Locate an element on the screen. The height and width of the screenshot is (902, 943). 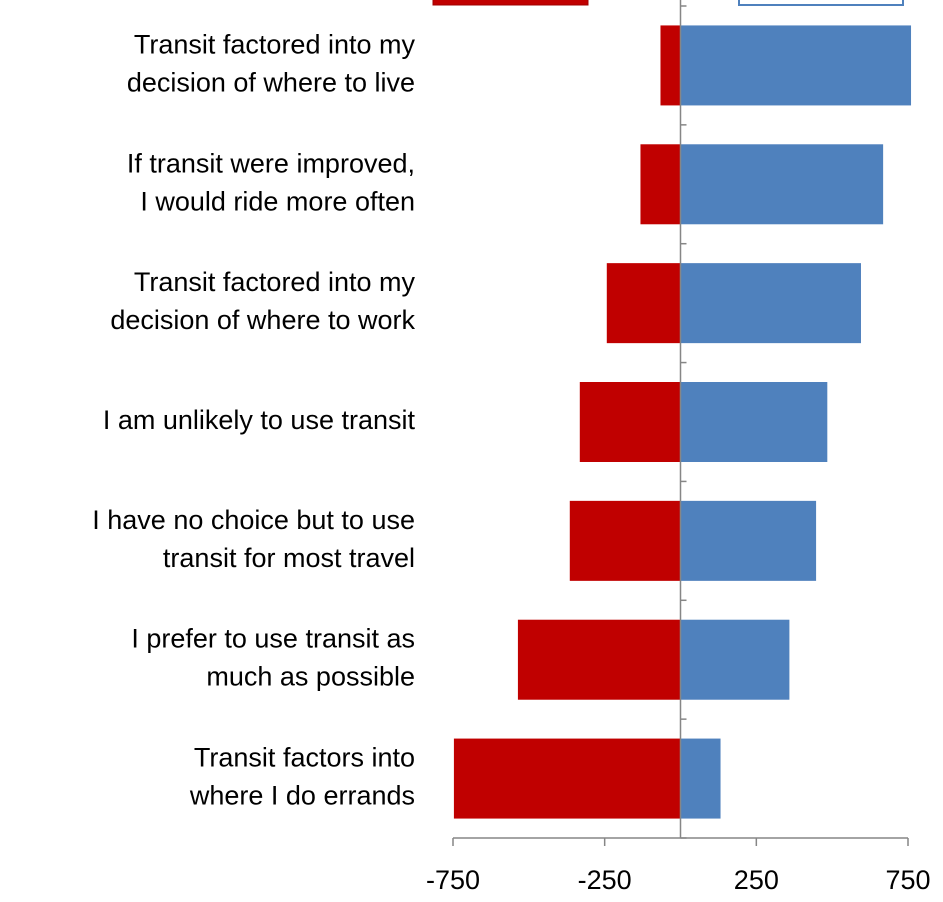
category-label-line: where I do errands is located at coordinates (302, 796).